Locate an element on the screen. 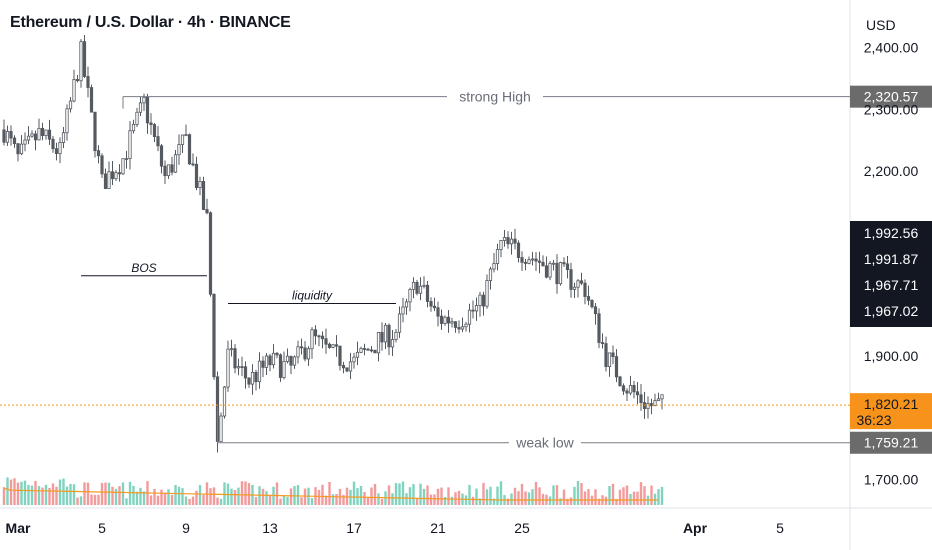  time-tick: Mar is located at coordinates (18, 528).